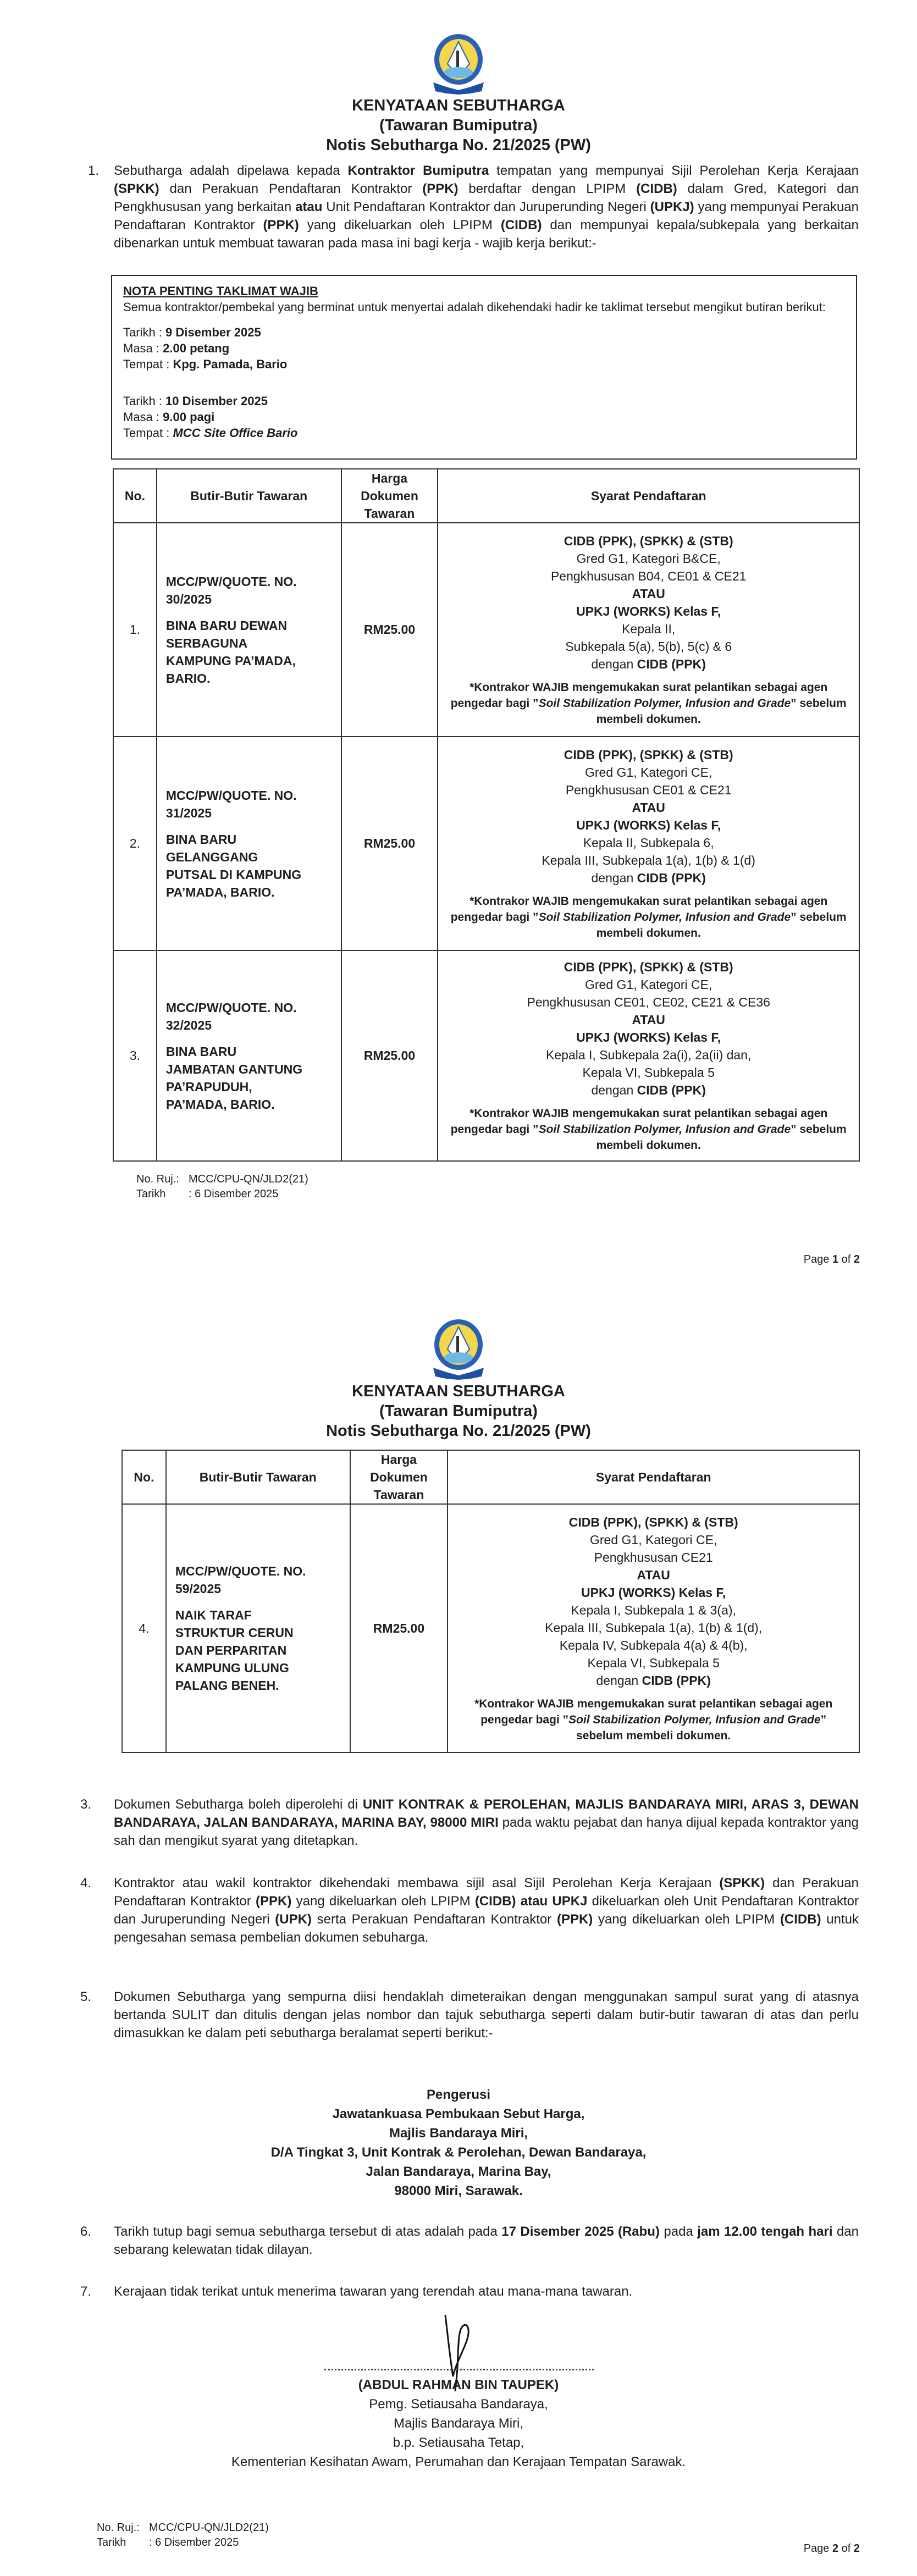 This screenshot has height=2576, width=917. What do you see at coordinates (227, 625) in the screenshot?
I see `quotation-title-line: BINA BARU DEWAN` at bounding box center [227, 625].